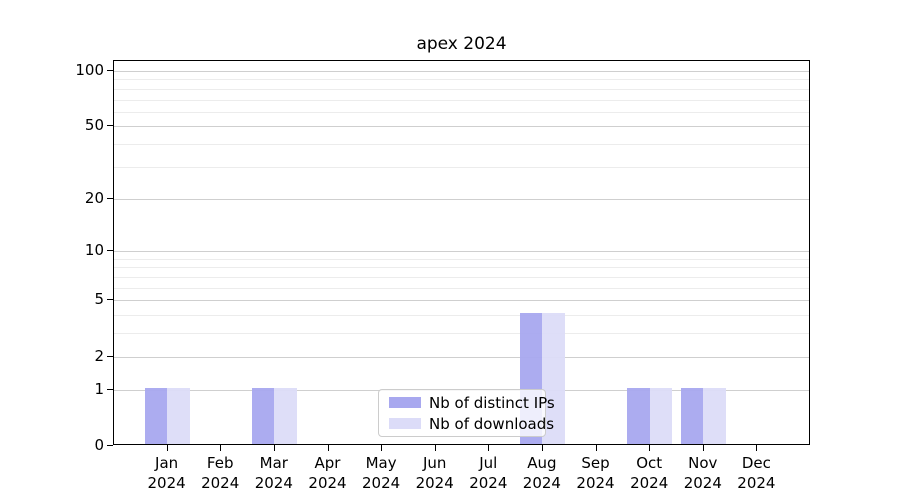 The image size is (900, 500). I want to click on y-tick-label: 20, so click(94, 197).